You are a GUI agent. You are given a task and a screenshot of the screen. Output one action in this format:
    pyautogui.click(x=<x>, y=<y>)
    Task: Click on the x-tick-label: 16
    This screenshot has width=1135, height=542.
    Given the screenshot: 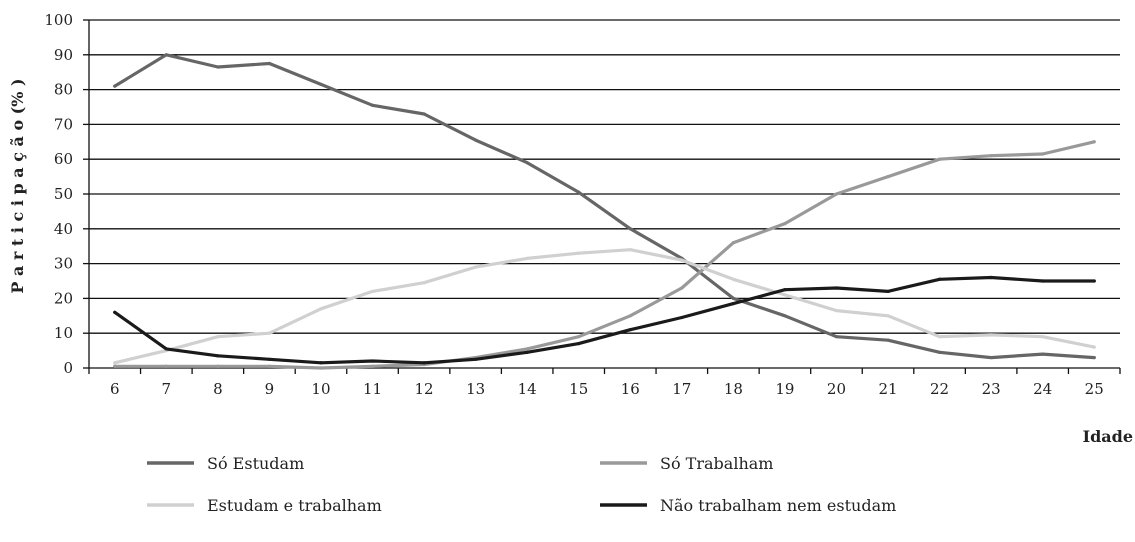 What is the action you would take?
    pyautogui.click(x=630, y=389)
    